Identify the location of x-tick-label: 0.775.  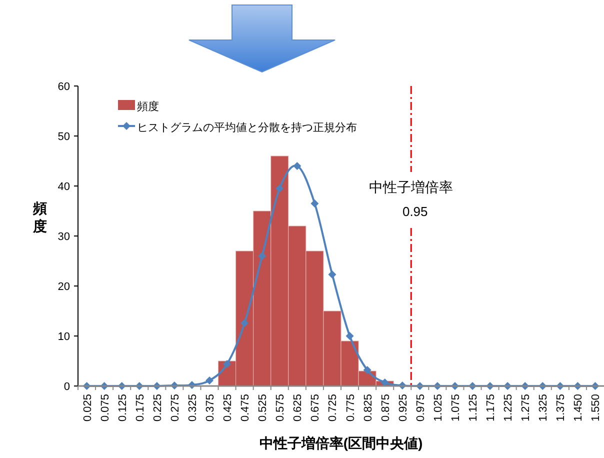
(350, 408).